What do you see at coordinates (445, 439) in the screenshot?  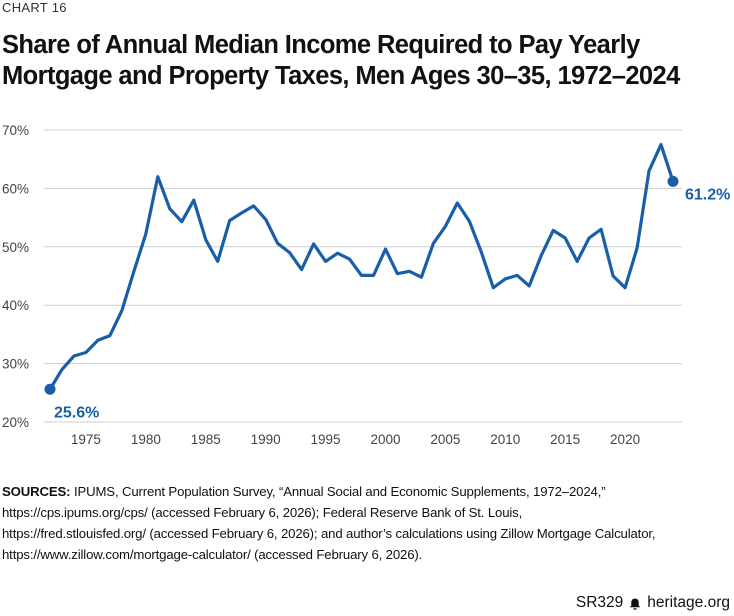 I see `x-tick-label: 2005` at bounding box center [445, 439].